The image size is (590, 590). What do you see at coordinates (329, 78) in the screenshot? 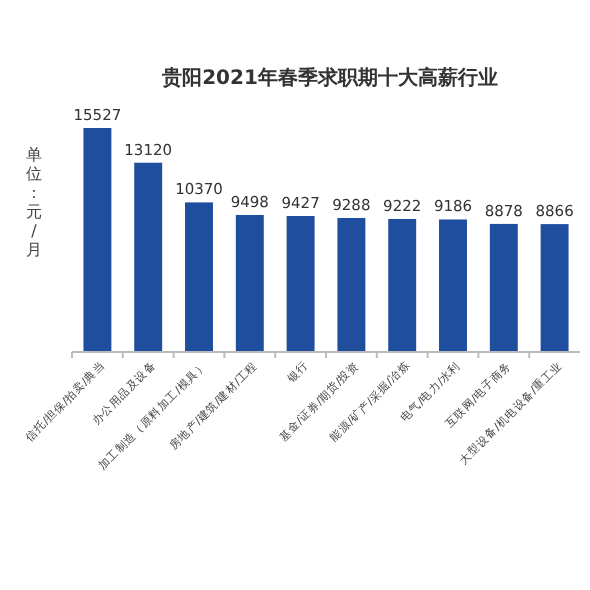
I see `chart-title: 贵阳2021年春季求职期十大高薪行业` at bounding box center [329, 78].